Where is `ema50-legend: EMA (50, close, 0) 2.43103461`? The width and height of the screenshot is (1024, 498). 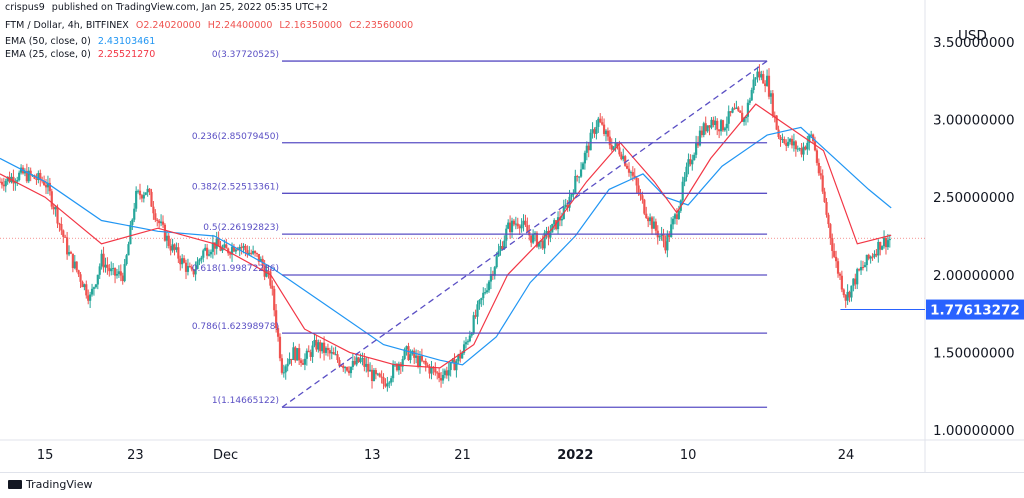
ema50-legend: EMA (50, close, 0) 2.43103461 is located at coordinates (82, 41).